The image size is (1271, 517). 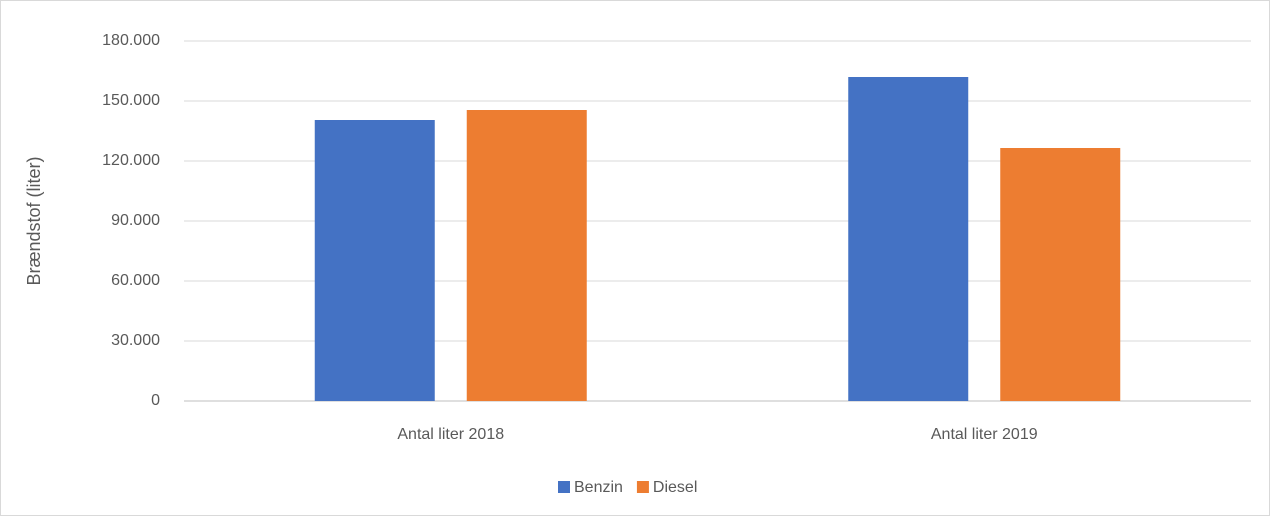 What do you see at coordinates (155, 400) in the screenshot?
I see `y-tick-label: 0` at bounding box center [155, 400].